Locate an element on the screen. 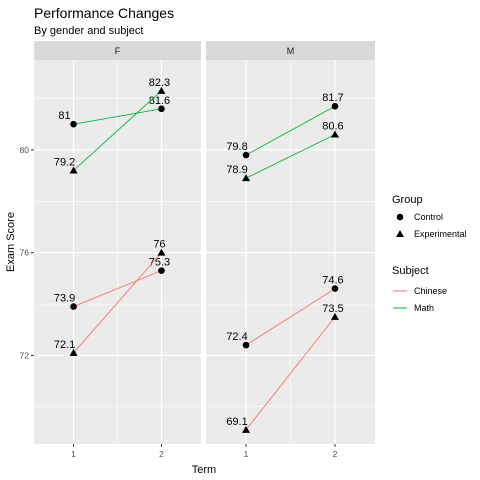  y-tick-label: 76 is located at coordinates (25, 253).